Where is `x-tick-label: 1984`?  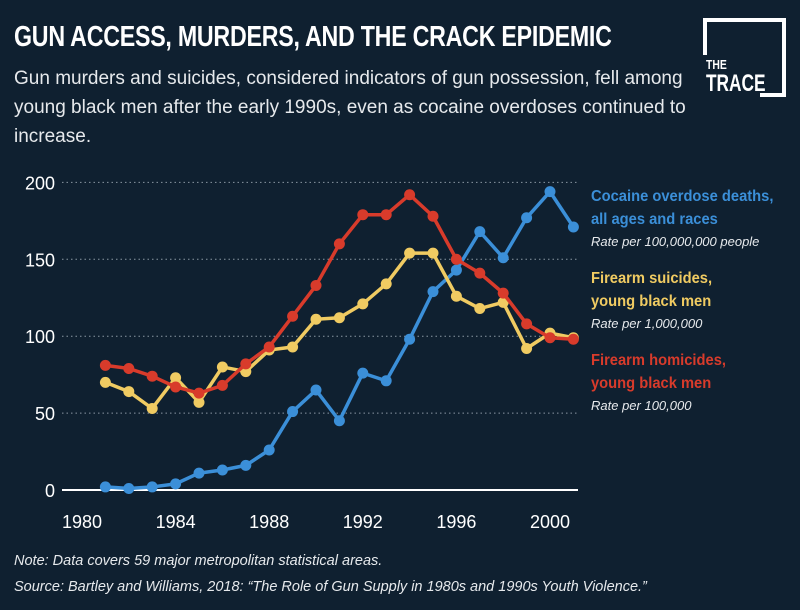
x-tick-label: 1984 is located at coordinates (176, 522).